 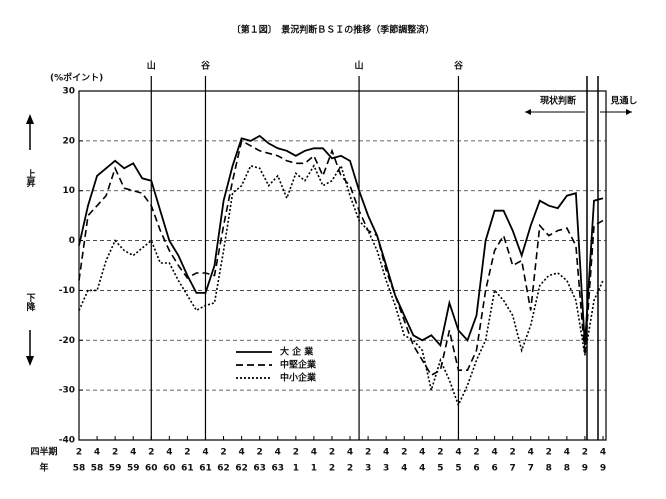 What do you see at coordinates (623, 101) in the screenshot?
I see `period-label: 見通し` at bounding box center [623, 101].